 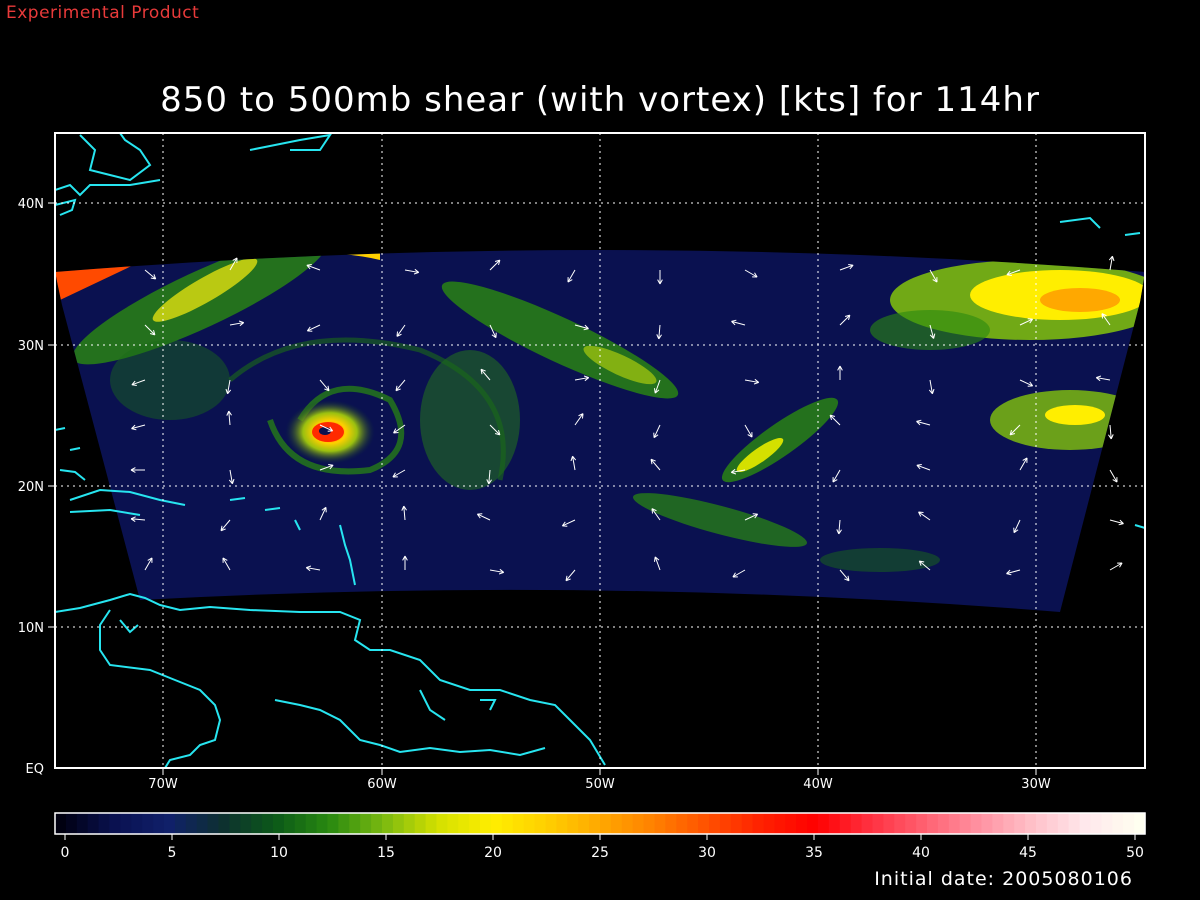 I want to click on lat-label-eq: EQ, so click(x=35, y=769).